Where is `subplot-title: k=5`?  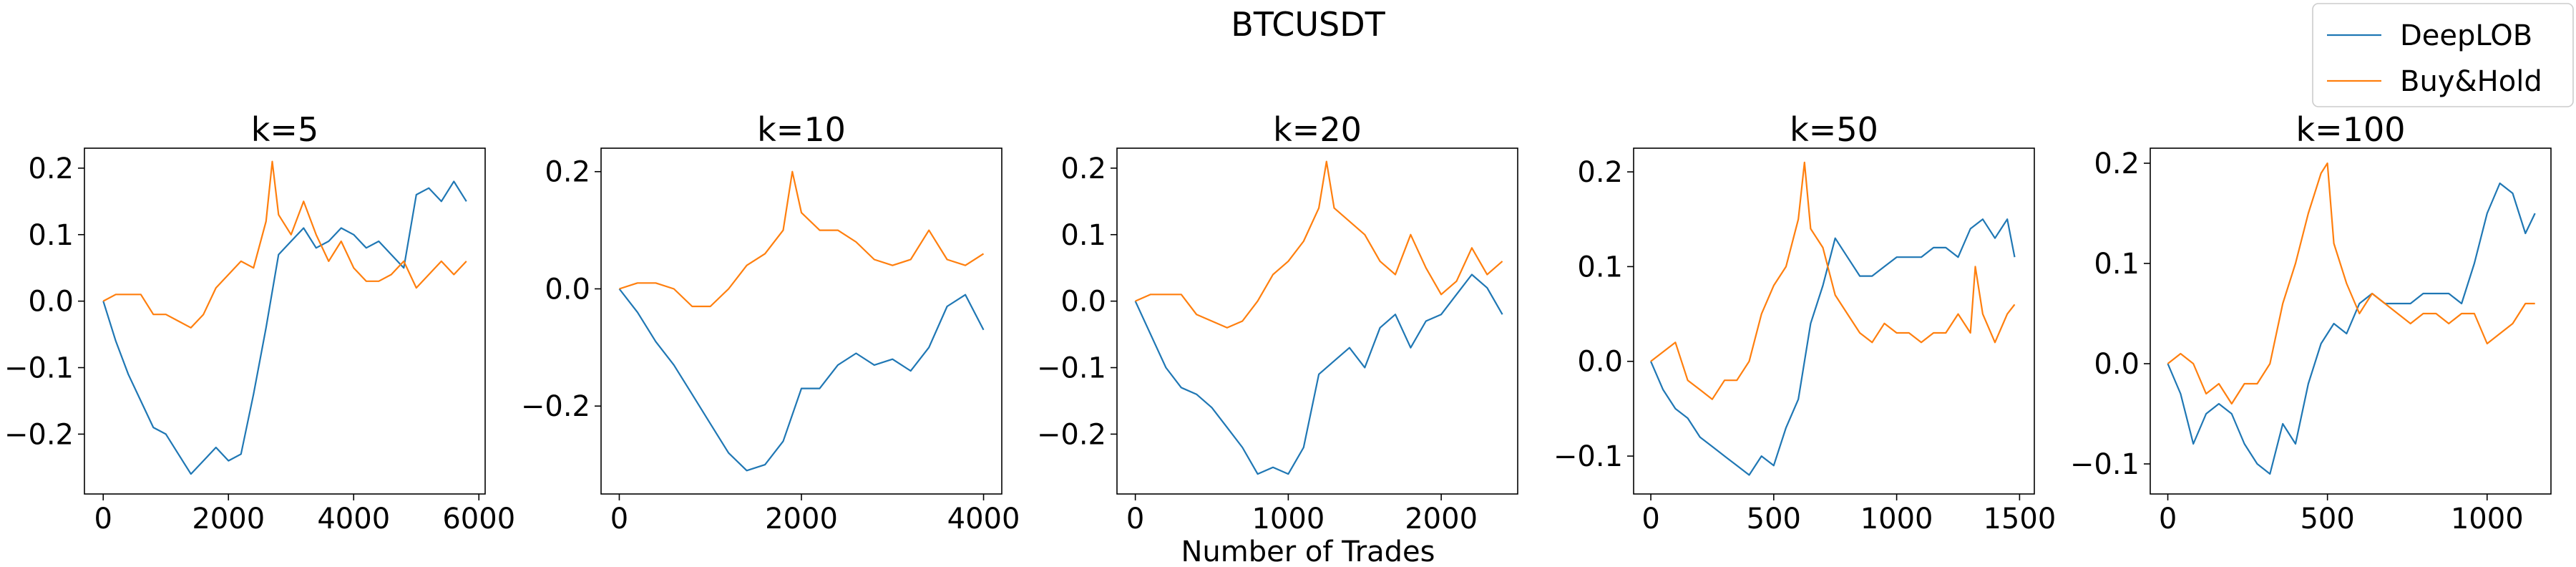 subplot-title: k=5 is located at coordinates (284, 129).